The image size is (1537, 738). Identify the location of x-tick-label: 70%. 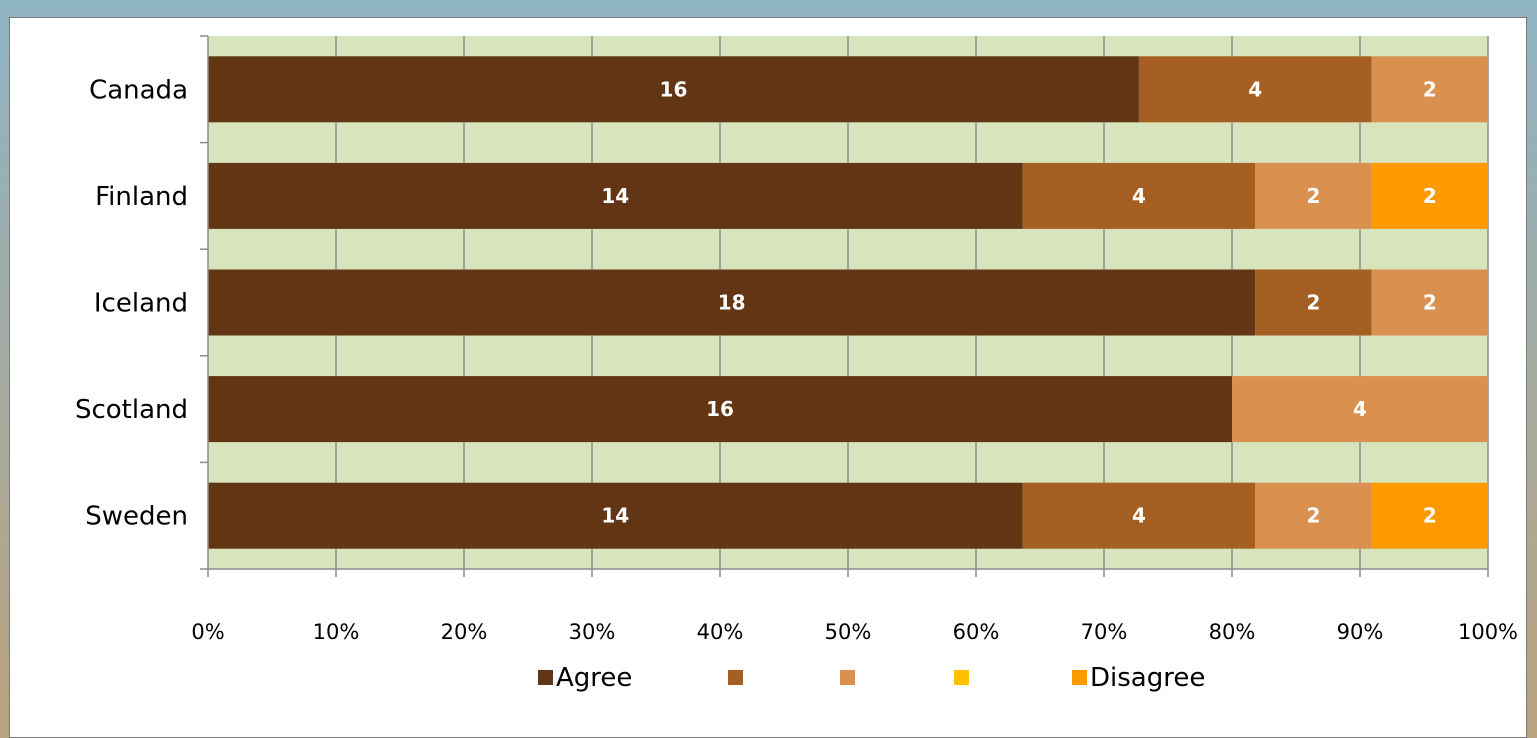
(1104, 632).